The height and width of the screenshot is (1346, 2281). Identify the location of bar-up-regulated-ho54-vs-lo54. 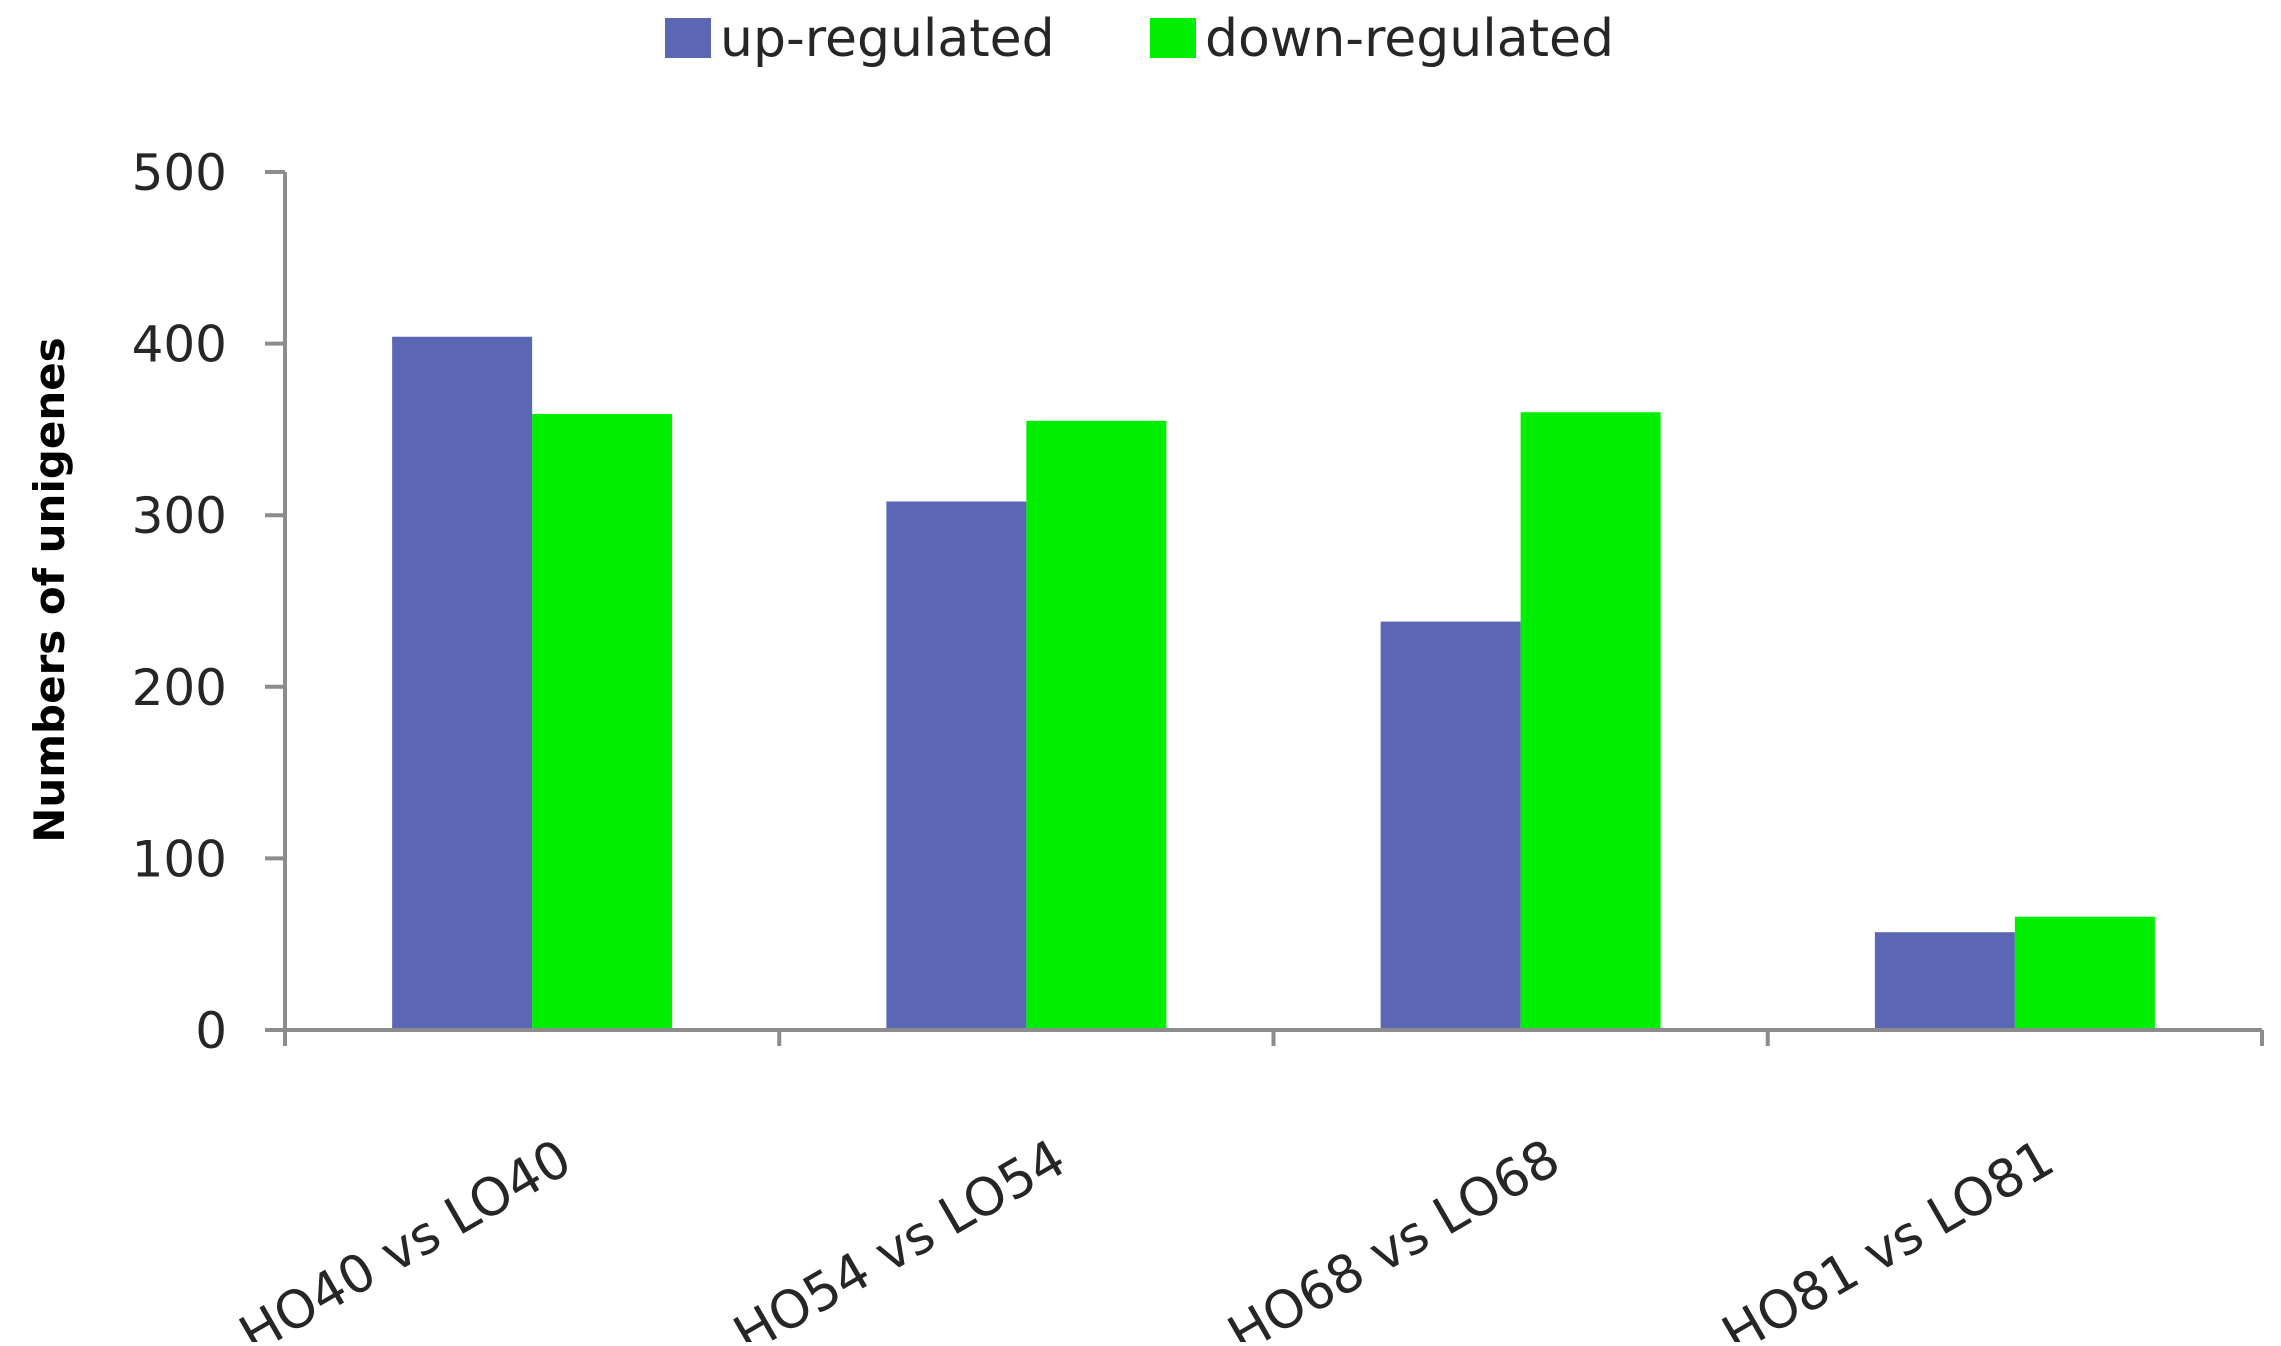
(956, 765).